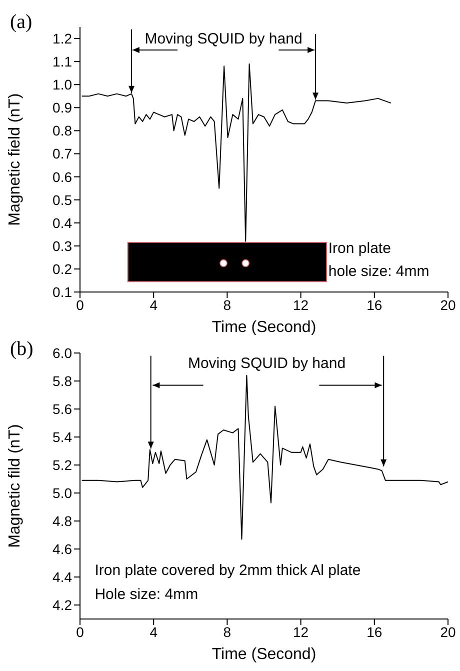 The width and height of the screenshot is (460, 671). I want to click on y-tick-label: 0.2, so click(62, 268).